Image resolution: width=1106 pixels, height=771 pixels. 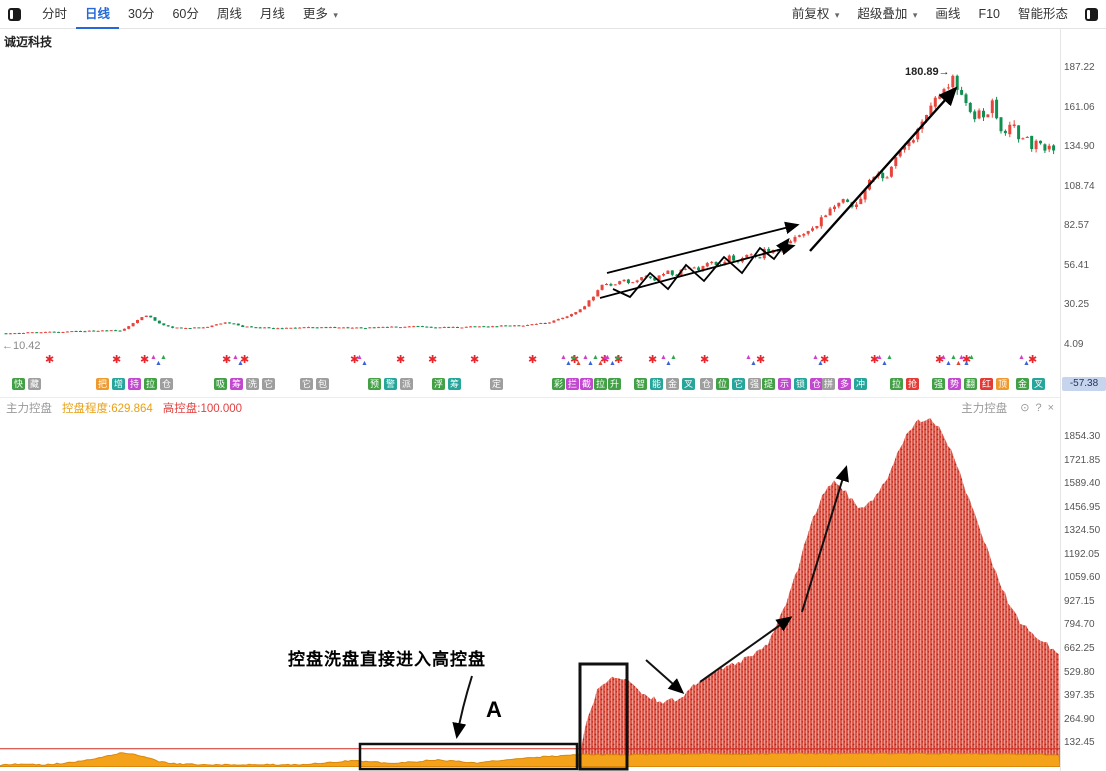 What do you see at coordinates (375, 384) in the screenshot?
I see `signal-tag: 预` at bounding box center [375, 384].